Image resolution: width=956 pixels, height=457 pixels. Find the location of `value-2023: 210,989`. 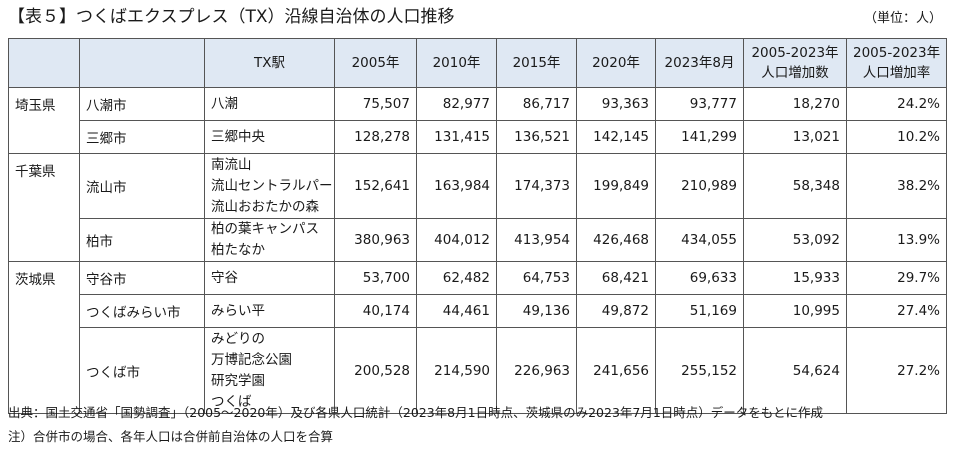

value-2023: 210,989 is located at coordinates (699, 186).